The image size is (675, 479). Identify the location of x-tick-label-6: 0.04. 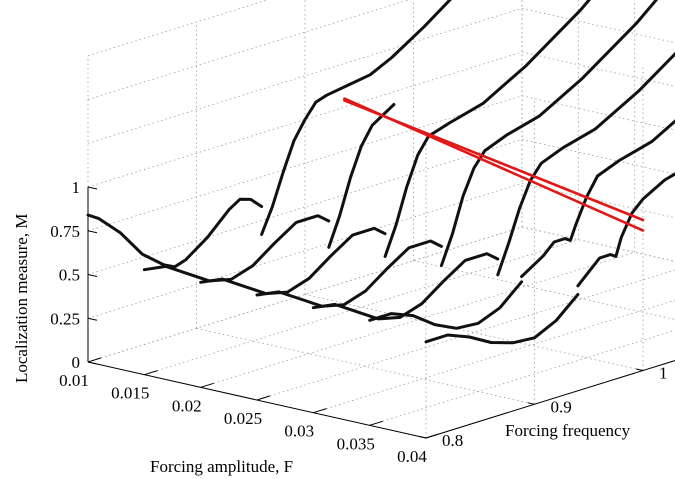
(412, 456).